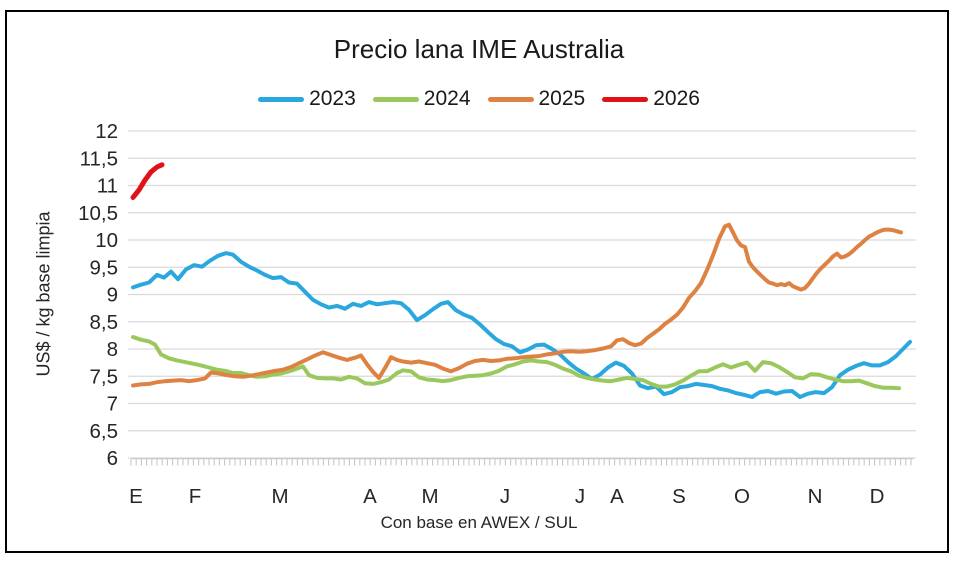  I want to click on legend-label-2023: 2023, so click(332, 98).